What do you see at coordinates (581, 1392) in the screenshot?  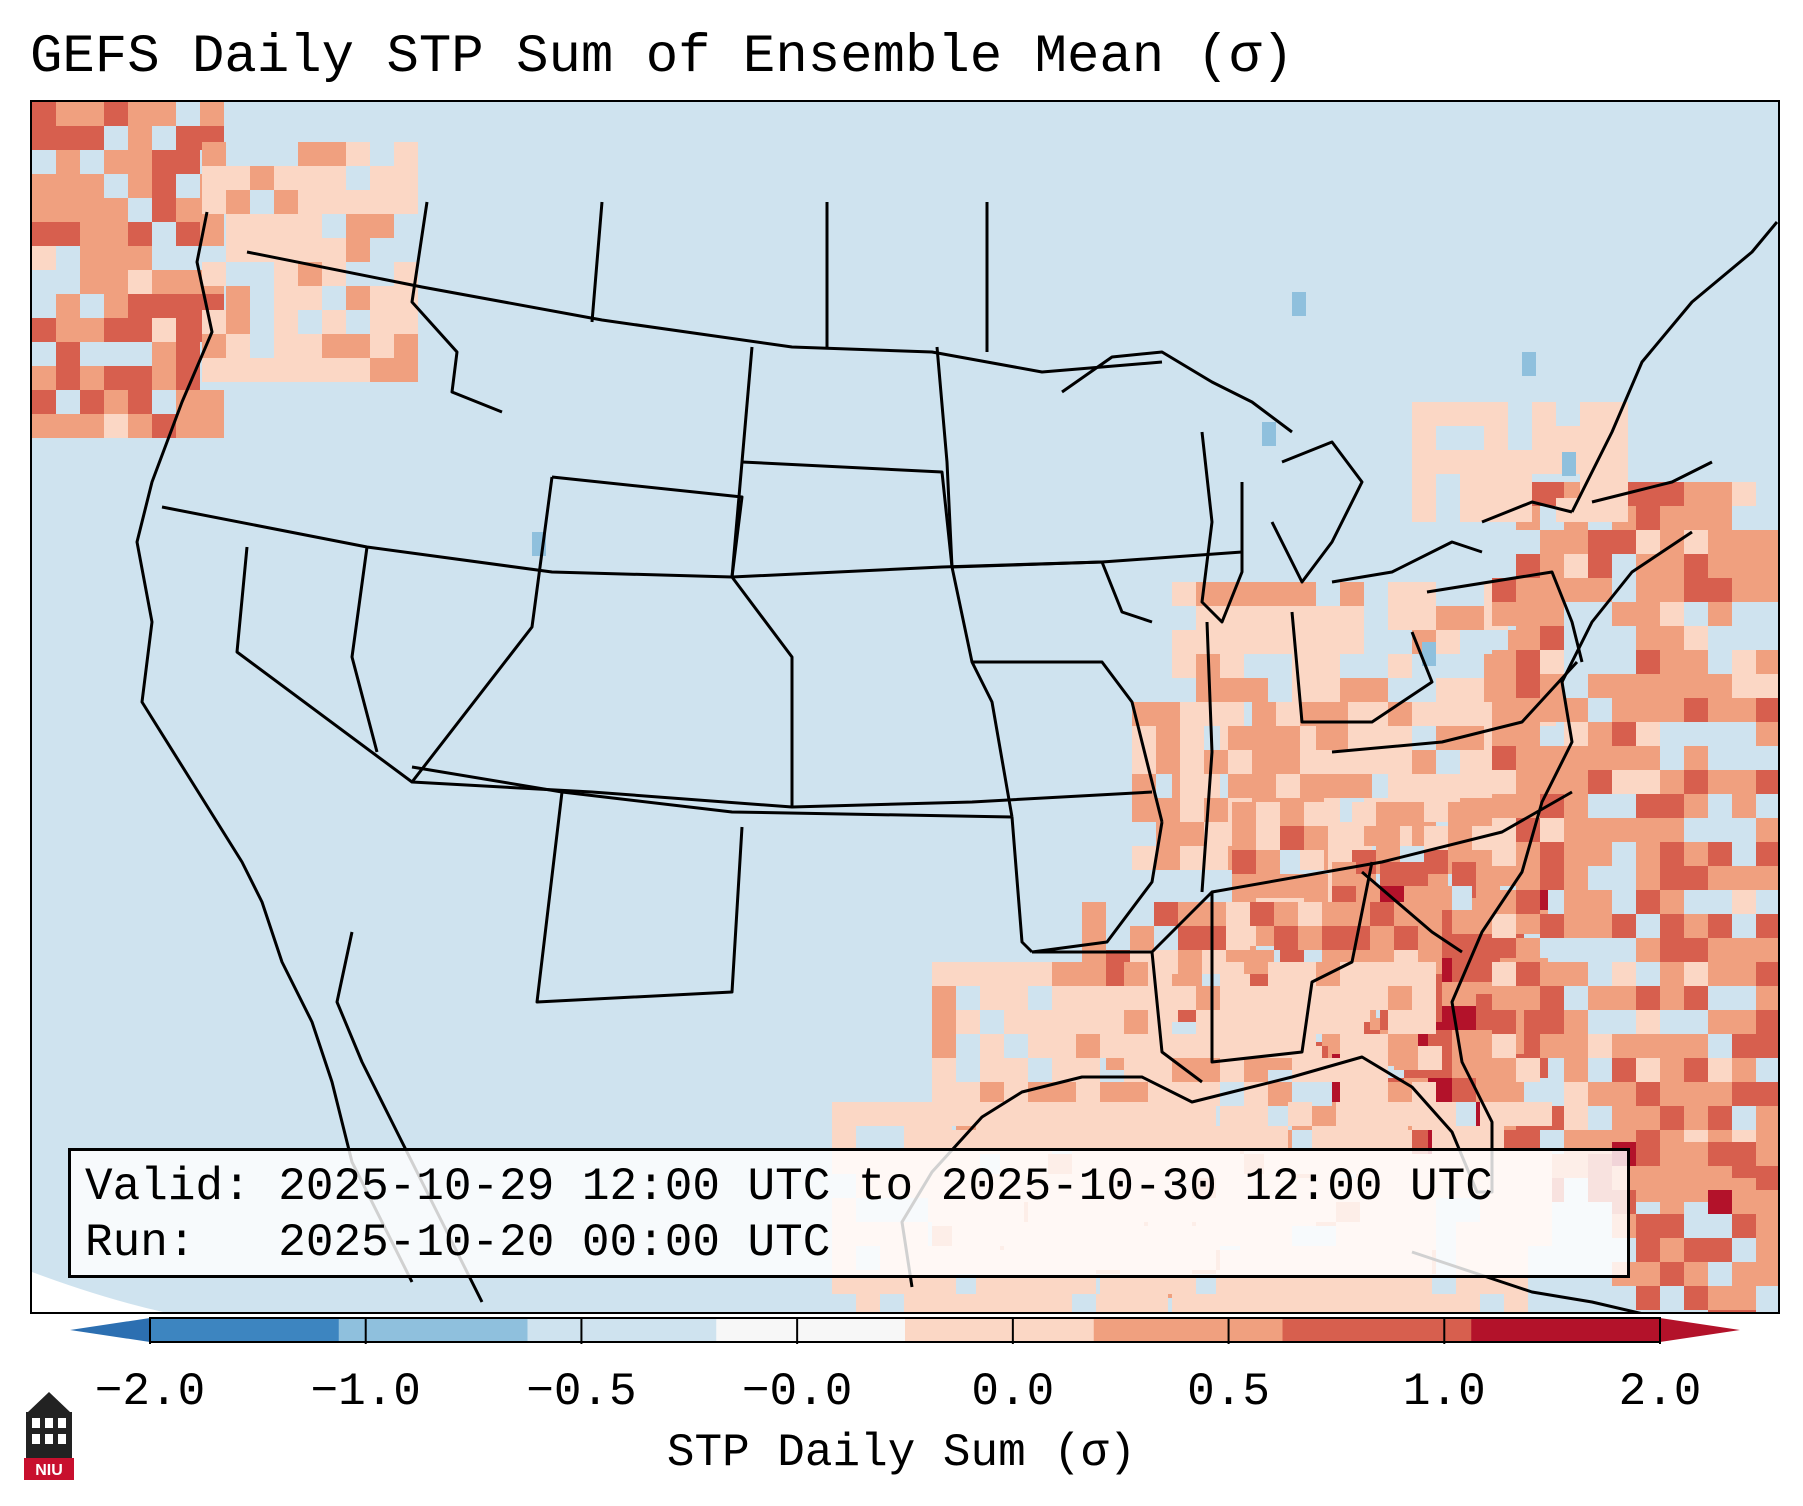 I see `colorbar-tick-label: −0.5` at bounding box center [581, 1392].